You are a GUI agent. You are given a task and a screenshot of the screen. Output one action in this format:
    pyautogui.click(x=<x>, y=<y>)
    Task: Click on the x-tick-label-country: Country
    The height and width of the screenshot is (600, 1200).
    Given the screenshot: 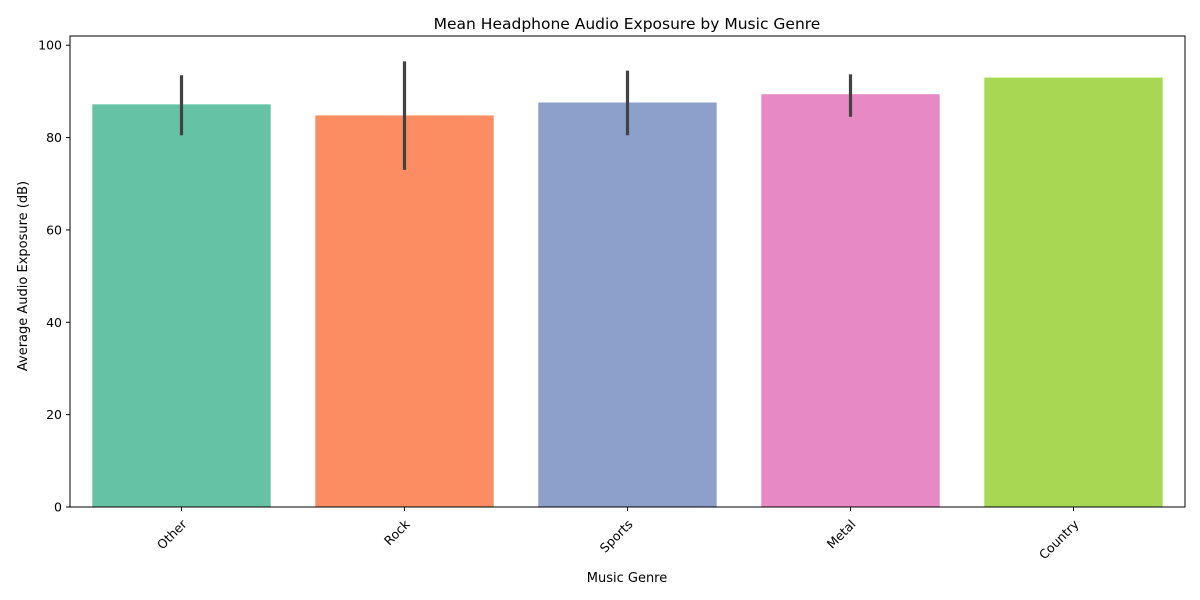 What is the action you would take?
    pyautogui.click(x=1059, y=539)
    